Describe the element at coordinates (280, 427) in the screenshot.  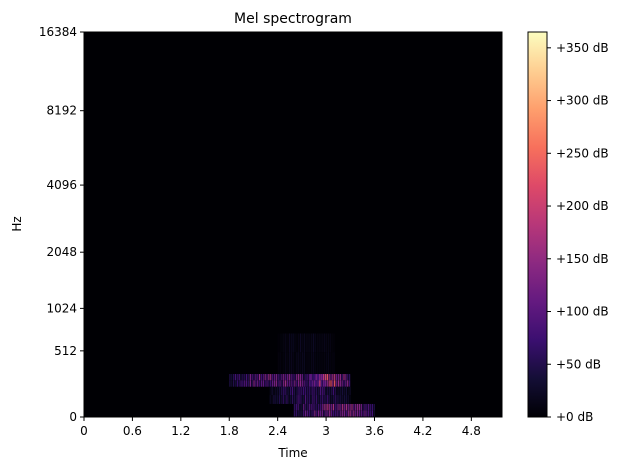
I see `x-axis-ticks: 0 0.6 1.2 1.8 2.4 3 3.6 4.2 4.8` at that location.